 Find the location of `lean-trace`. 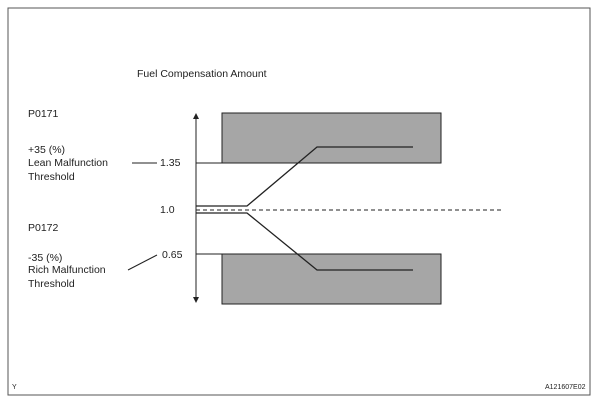

lean-trace is located at coordinates (304, 176).